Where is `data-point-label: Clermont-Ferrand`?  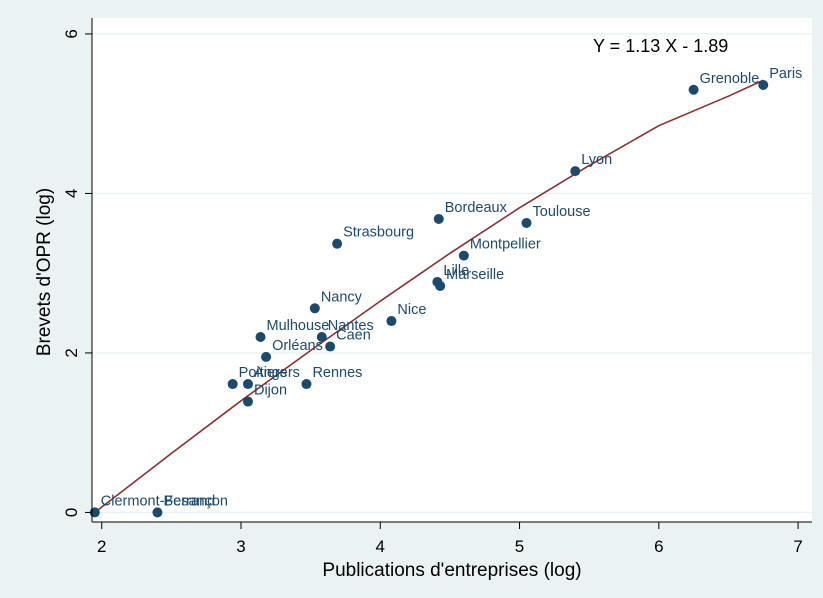 data-point-label: Clermont-Ferrand is located at coordinates (158, 501).